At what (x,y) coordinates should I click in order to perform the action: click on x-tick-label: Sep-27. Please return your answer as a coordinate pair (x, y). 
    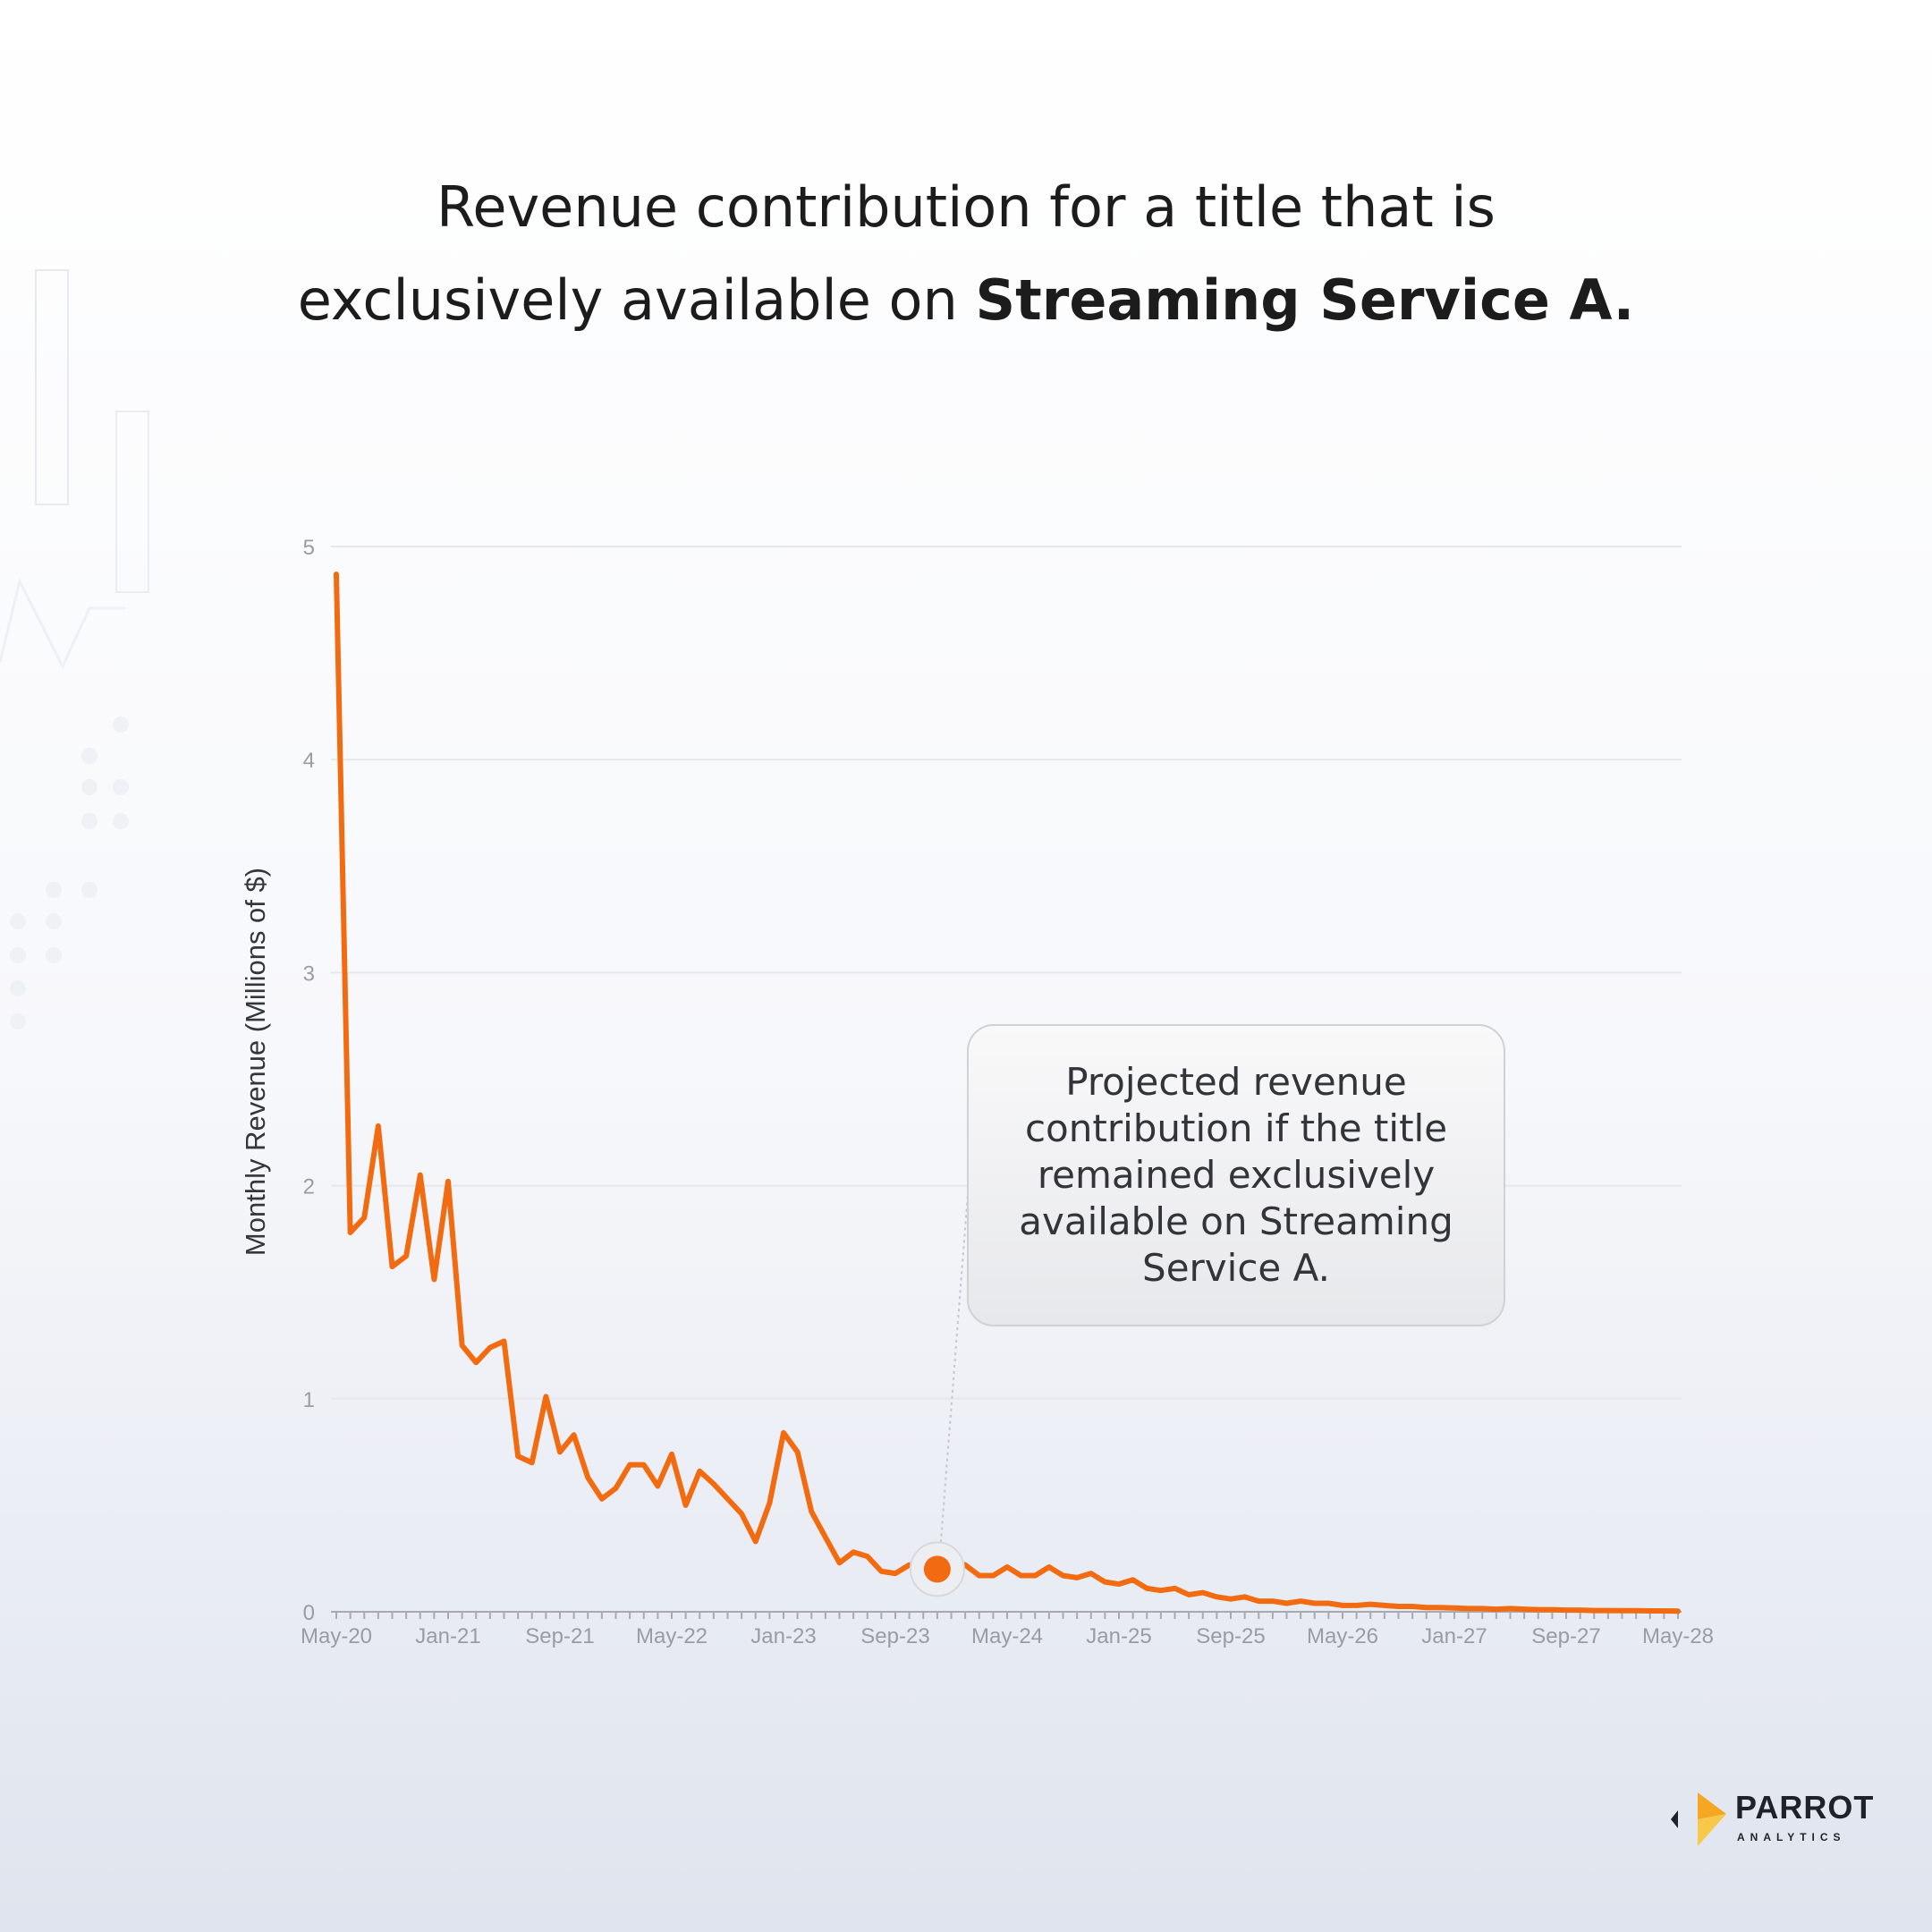
    Looking at the image, I should click on (1565, 1636).